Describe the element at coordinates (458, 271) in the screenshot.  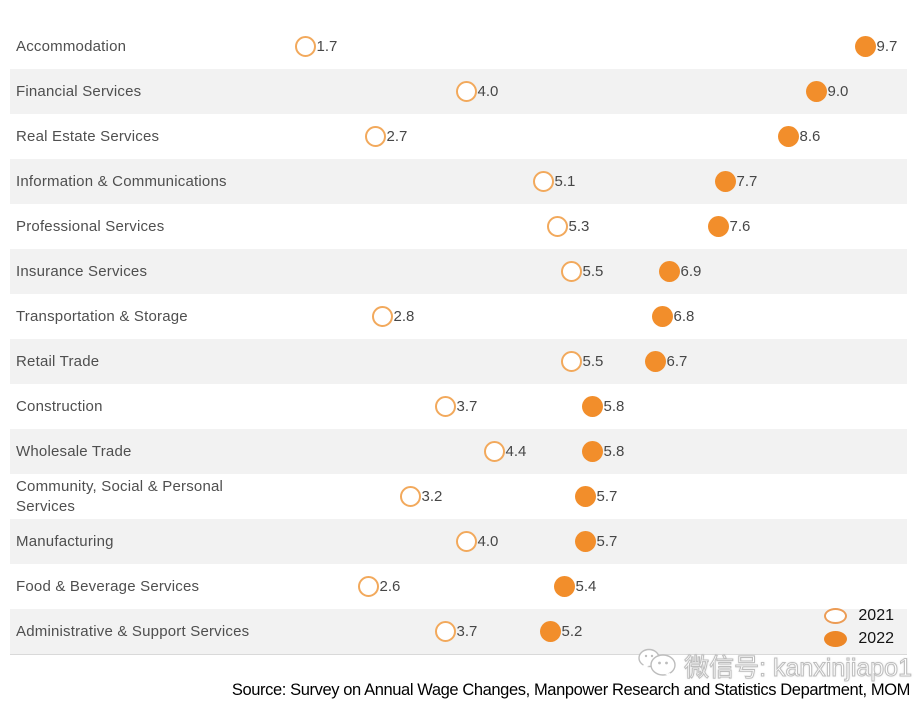
I see `chart-row: Insurance Services 5.5 6.9` at that location.